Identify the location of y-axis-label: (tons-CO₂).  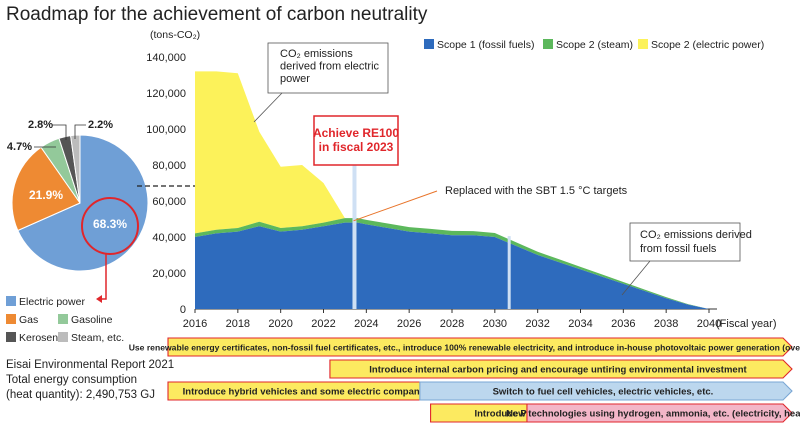
(175, 35).